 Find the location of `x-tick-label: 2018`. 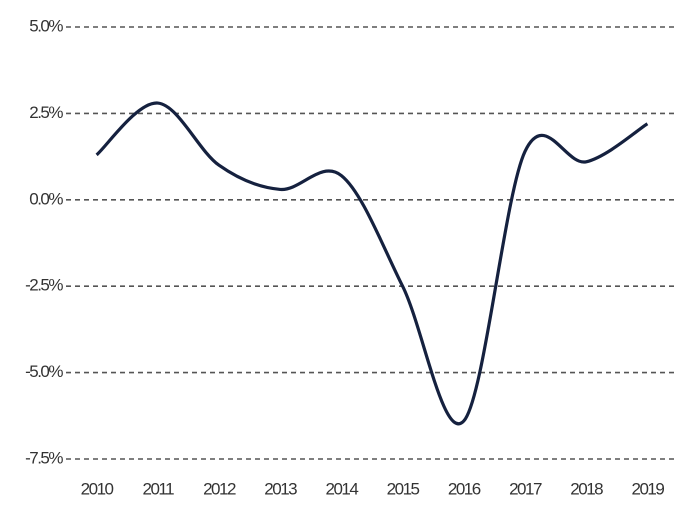

x-tick-label: 2018 is located at coordinates (586, 488).